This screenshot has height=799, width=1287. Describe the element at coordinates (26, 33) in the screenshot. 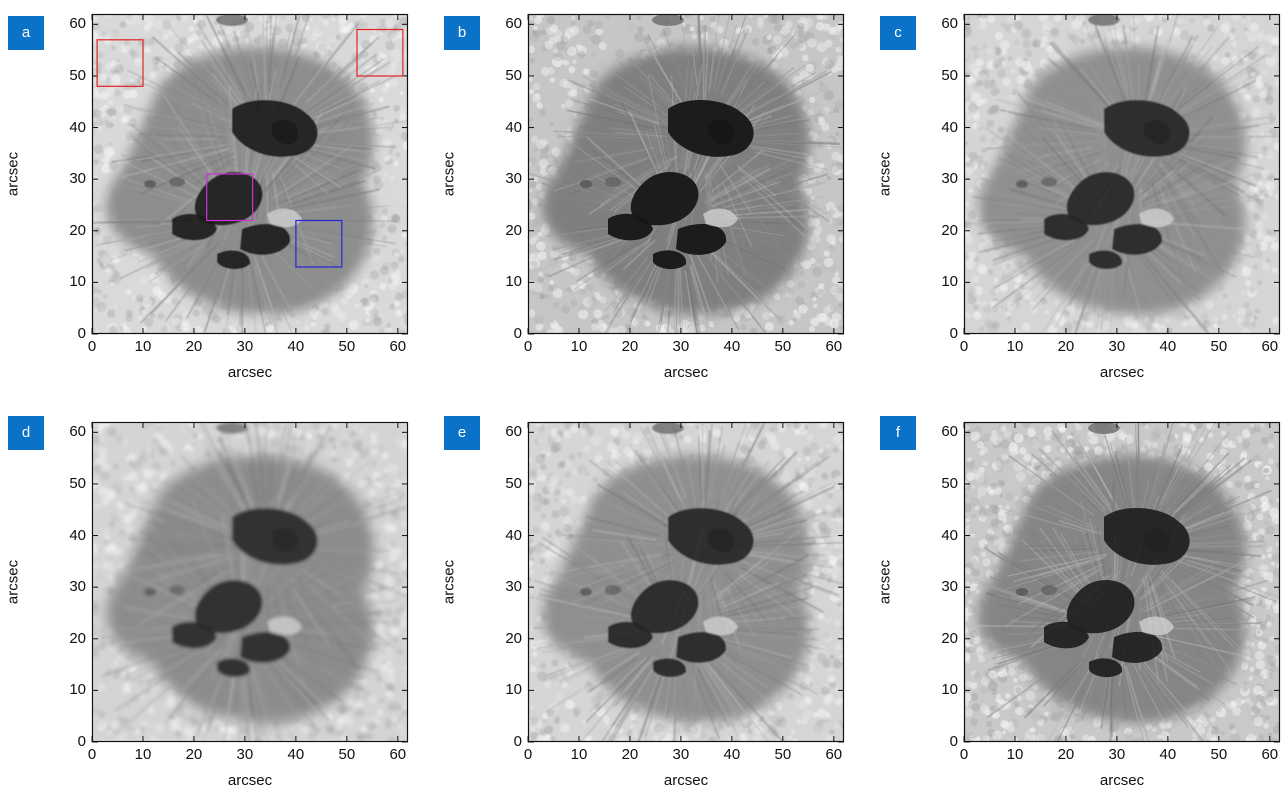

I see `panel-label-badge: a` at that location.